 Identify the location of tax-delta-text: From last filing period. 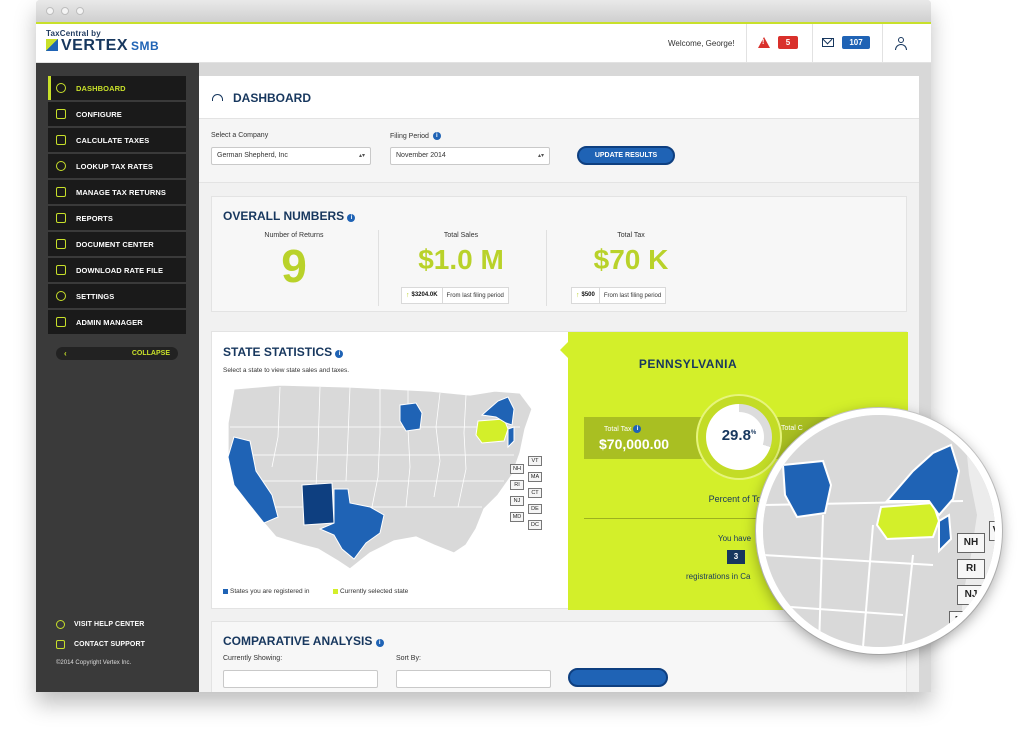
(632, 295).